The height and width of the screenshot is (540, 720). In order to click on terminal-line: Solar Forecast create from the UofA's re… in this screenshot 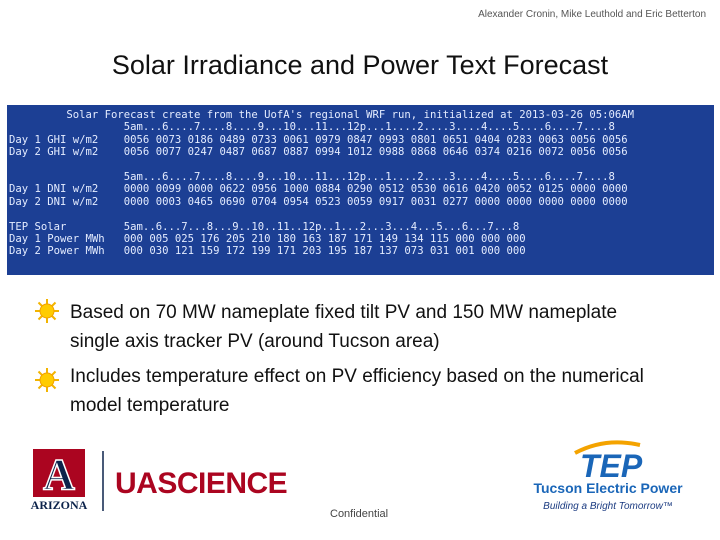, I will do `click(322, 115)`.